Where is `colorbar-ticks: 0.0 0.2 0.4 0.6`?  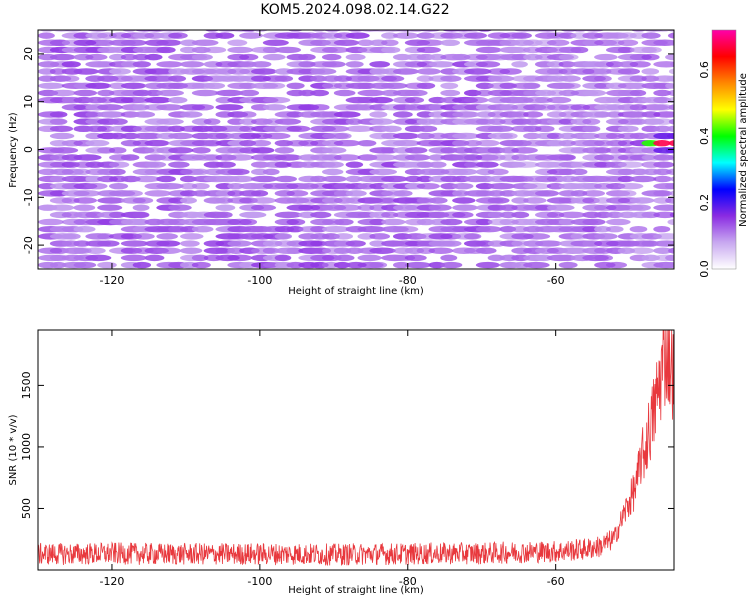 colorbar-ticks: 0.0 0.2 0.4 0.6 is located at coordinates (704, 169).